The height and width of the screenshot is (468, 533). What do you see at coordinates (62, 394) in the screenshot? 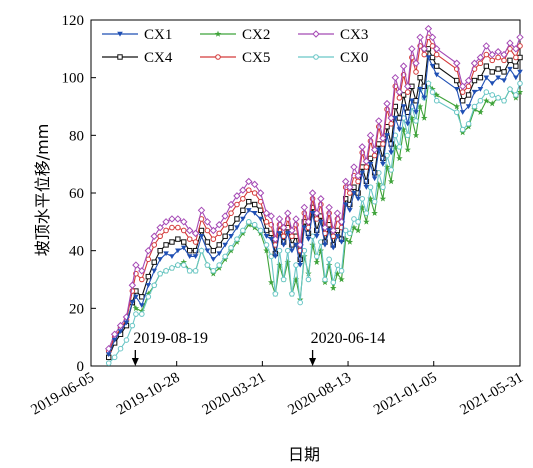
I see `x-tick-label: 2019-06-05` at bounding box center [62, 394].